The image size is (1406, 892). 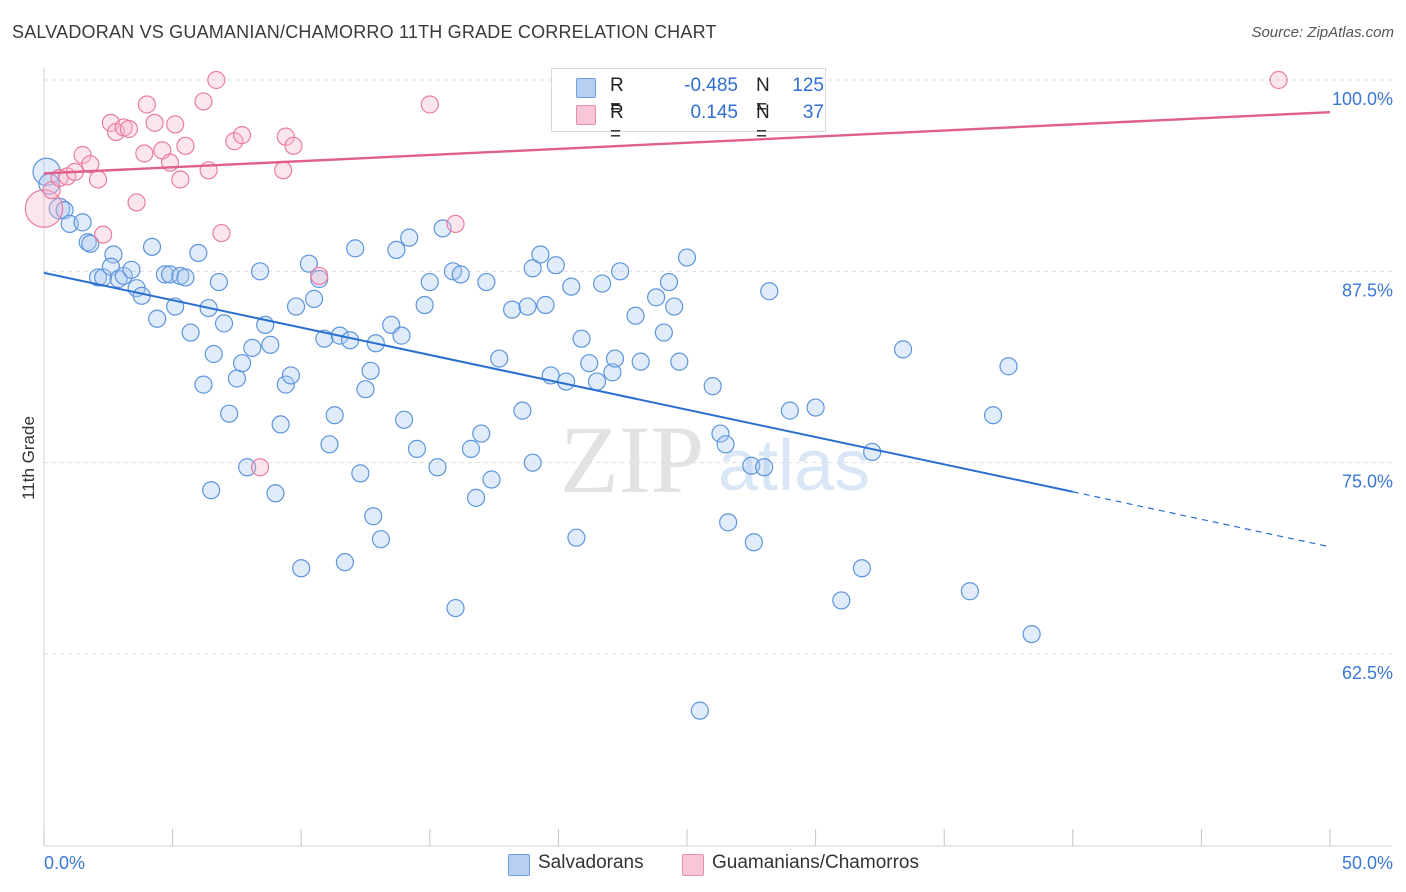 What do you see at coordinates (808, 85) in the screenshot?
I see `legend-n-value: 125` at bounding box center [808, 85].